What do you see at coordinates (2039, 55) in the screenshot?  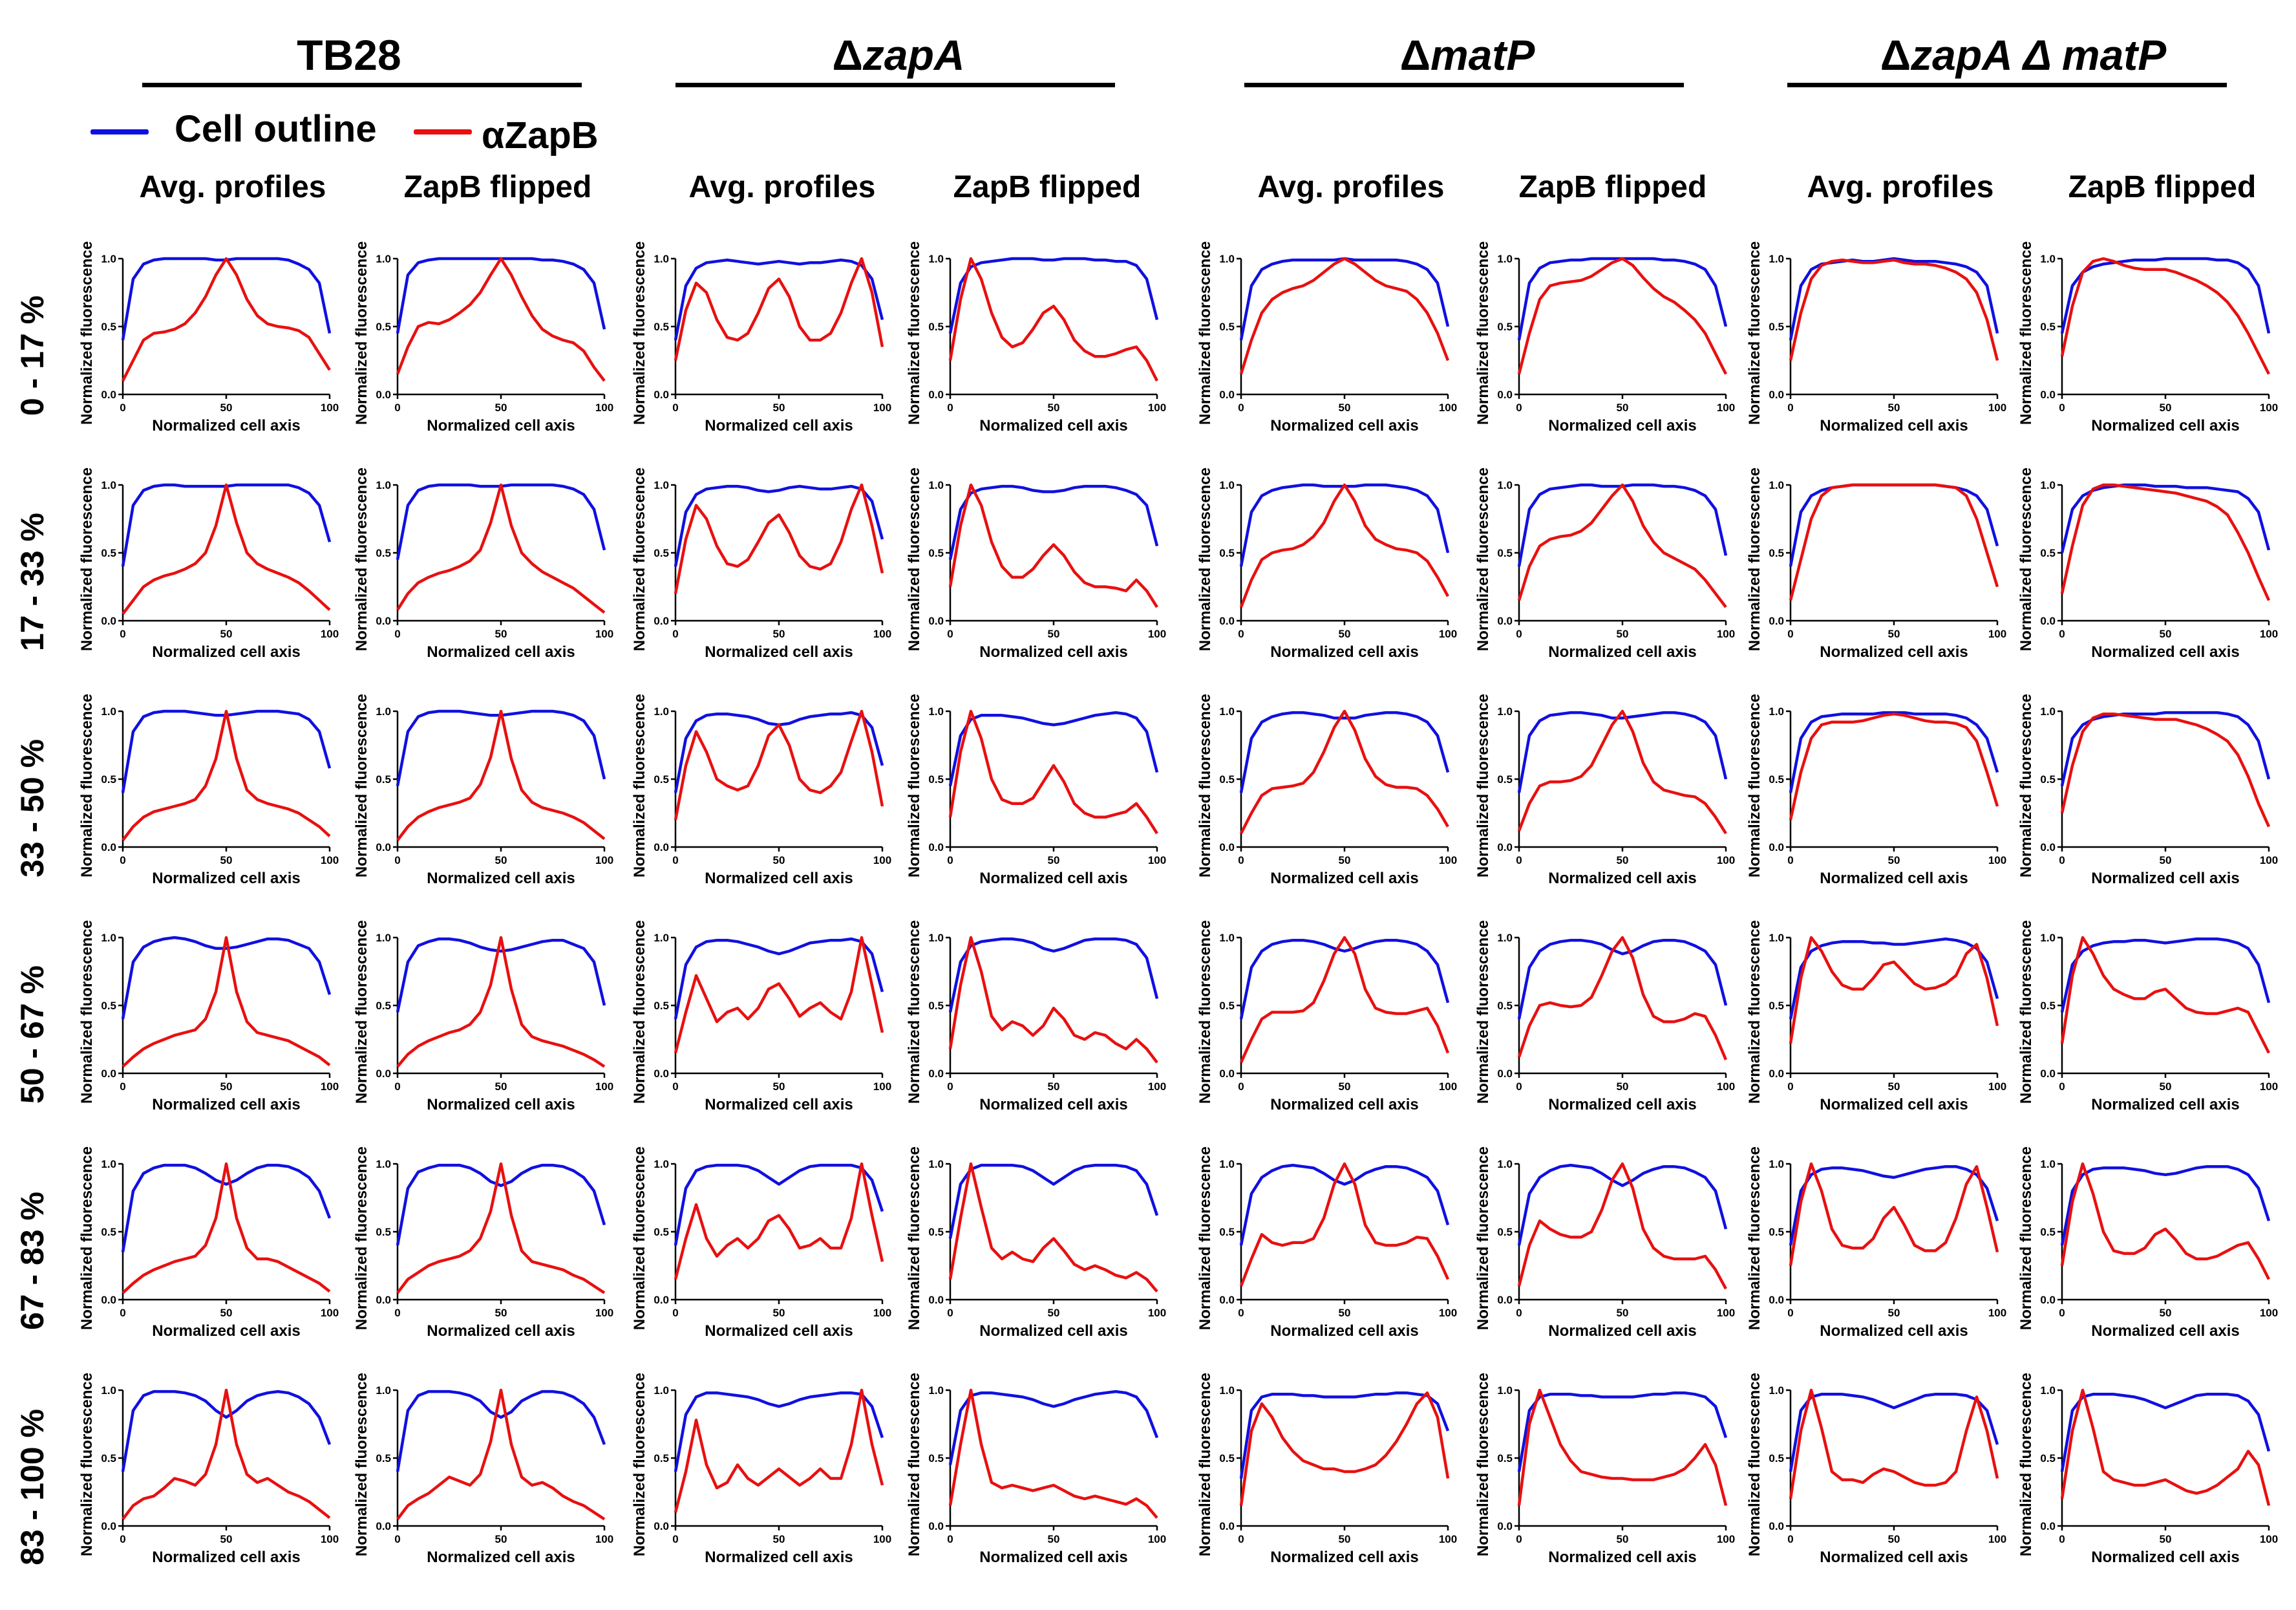 I see `strain-title-gene: zapA Δ matP` at bounding box center [2039, 55].